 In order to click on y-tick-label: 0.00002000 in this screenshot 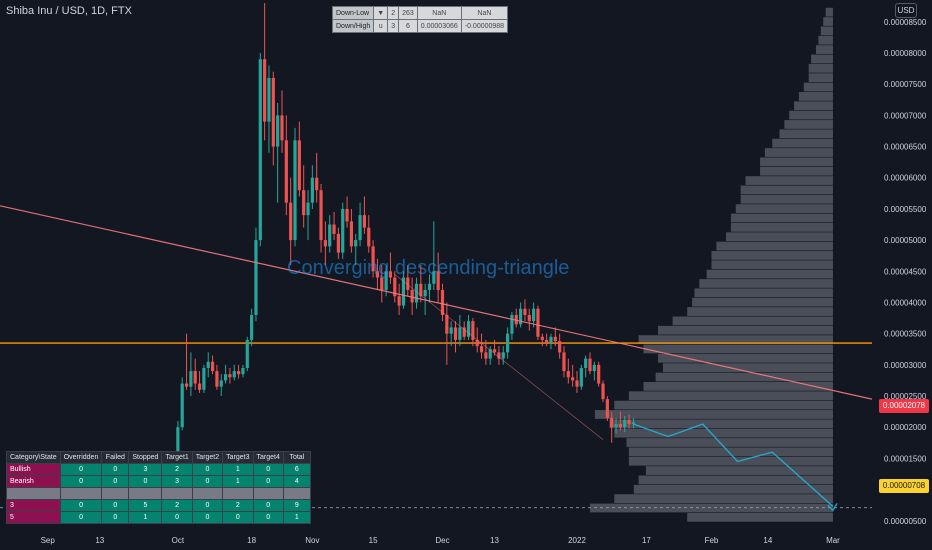, I will do `click(905, 427)`.